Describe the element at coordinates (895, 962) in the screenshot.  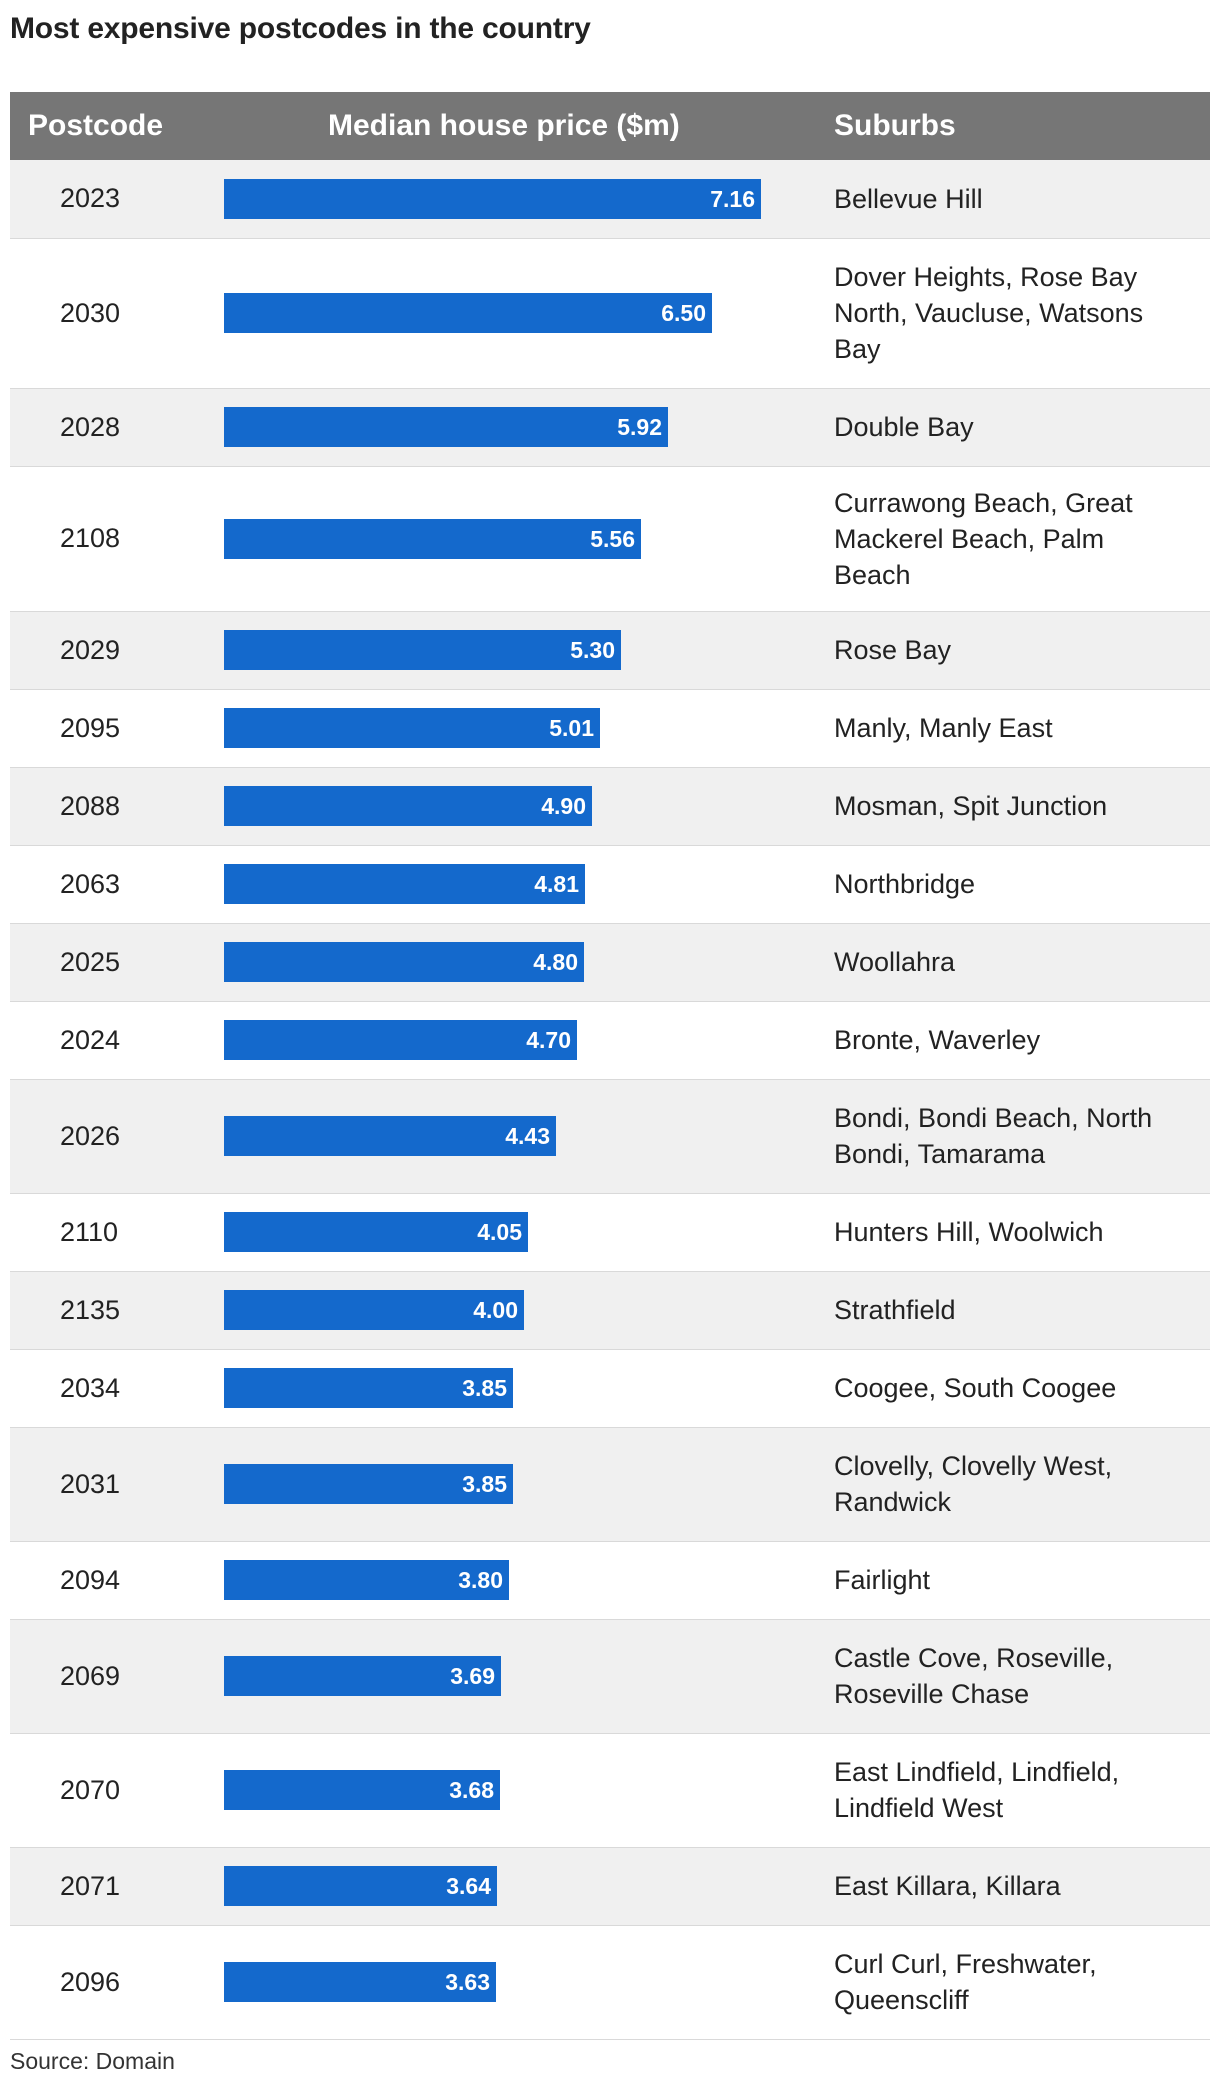
I see `suburbs-cell: Woollahra` at that location.